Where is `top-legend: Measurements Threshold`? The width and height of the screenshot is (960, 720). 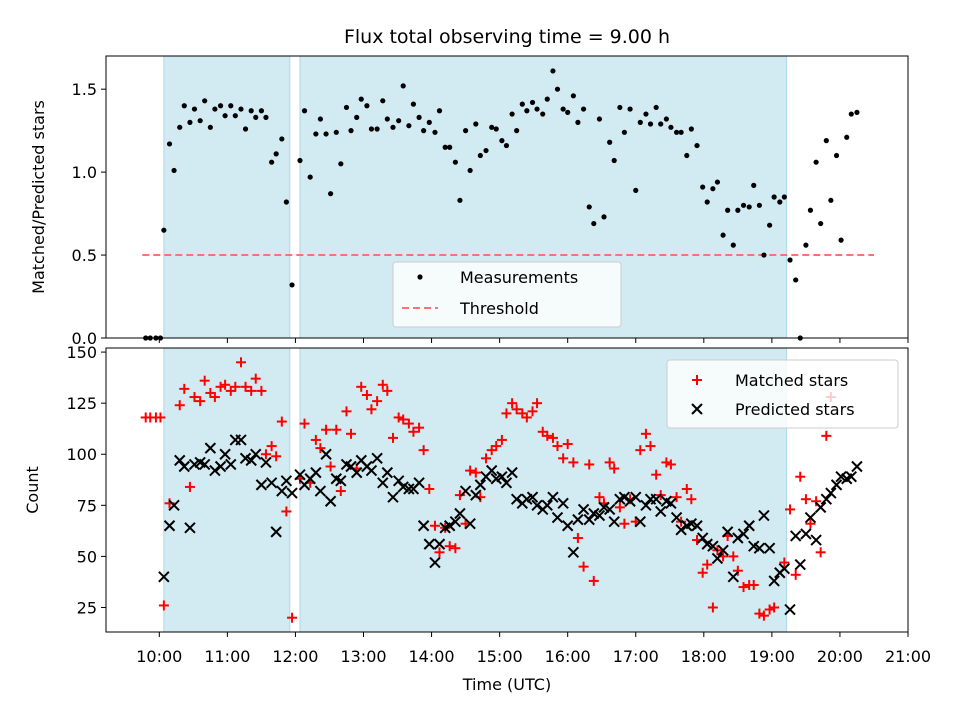 top-legend: Measurements Threshold is located at coordinates (507, 294).